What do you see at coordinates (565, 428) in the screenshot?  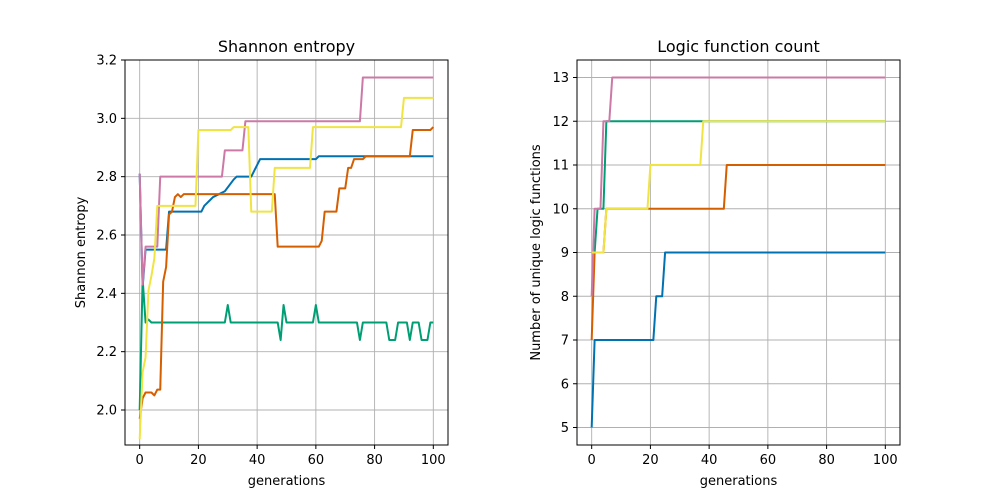 I see `y-tick-label: 5` at bounding box center [565, 428].